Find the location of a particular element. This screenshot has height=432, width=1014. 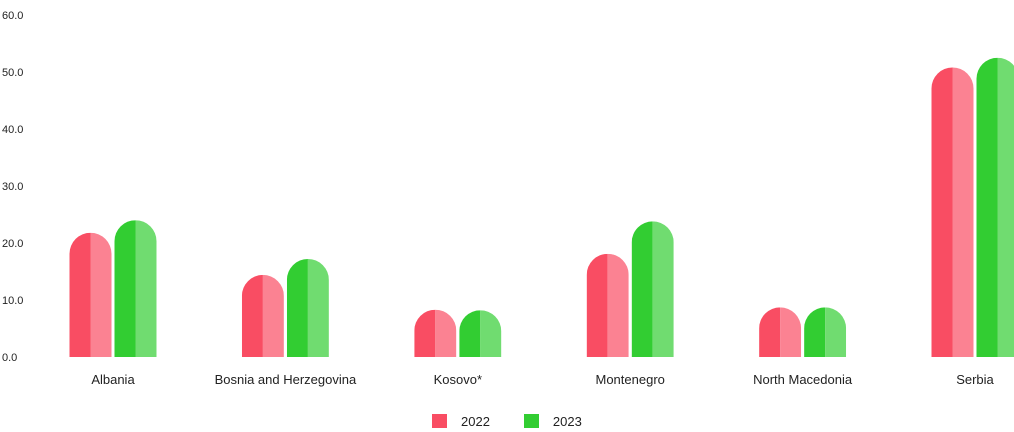

y-axis: 0.0 10.0 20.0 30.0 40.0 50.0 60.0 is located at coordinates (12, 187).